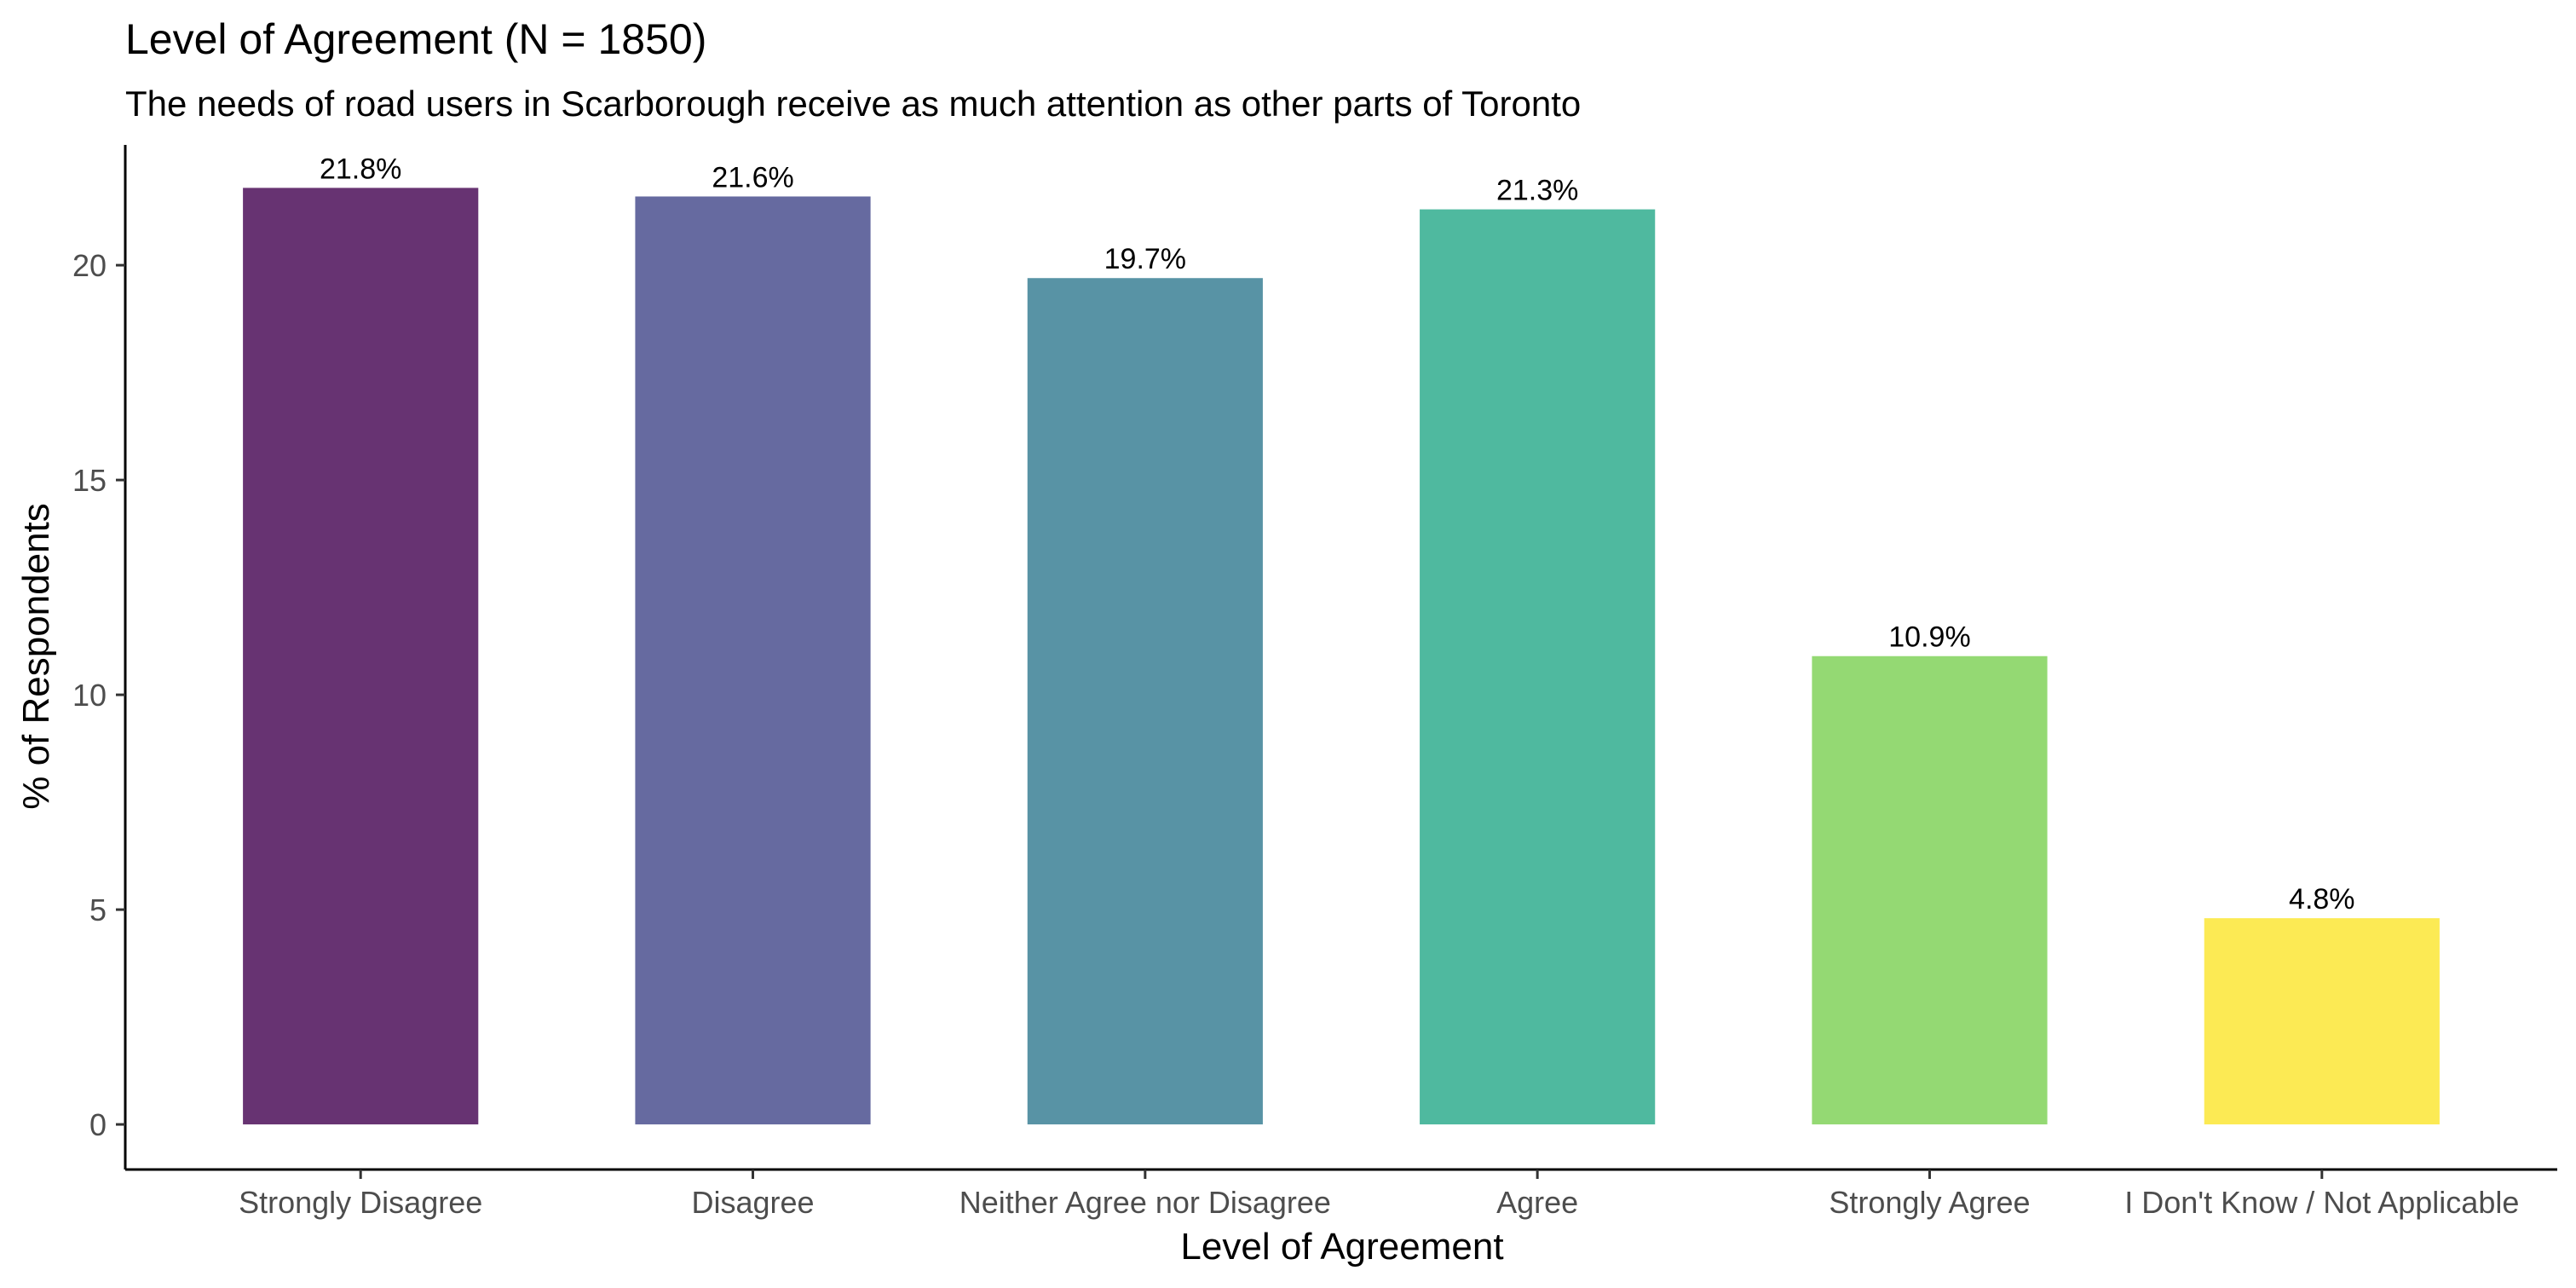  What do you see at coordinates (1341, 1247) in the screenshot?
I see `x-axis-title: Level of Agreement` at bounding box center [1341, 1247].